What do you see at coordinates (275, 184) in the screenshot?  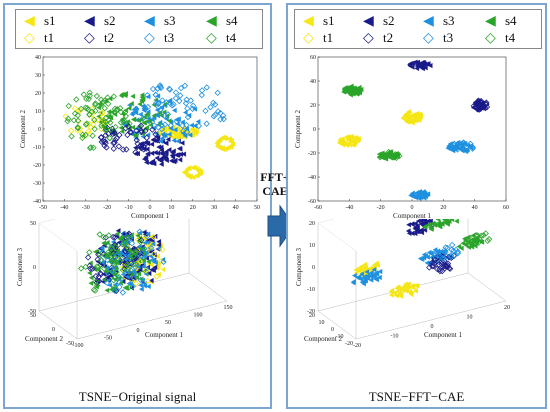 I see `arrow-label: FFT+ CAE` at bounding box center [275, 184].